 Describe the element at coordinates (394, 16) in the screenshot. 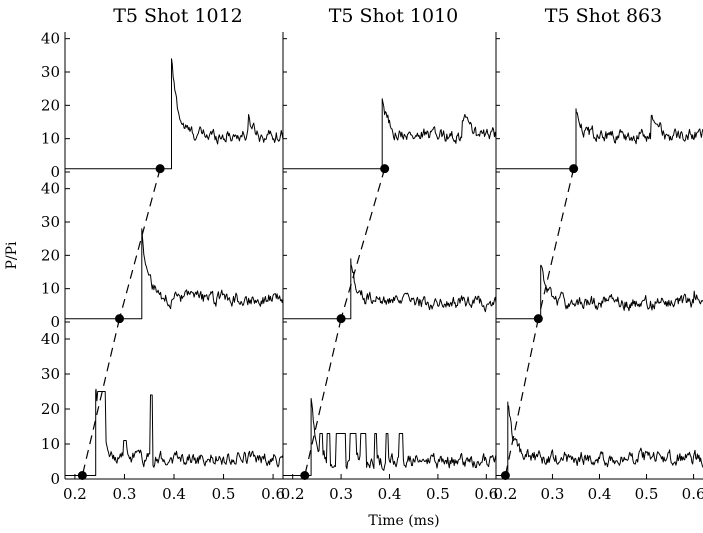

I see `column-title-shot-1010: T5 Shot 1010` at that location.